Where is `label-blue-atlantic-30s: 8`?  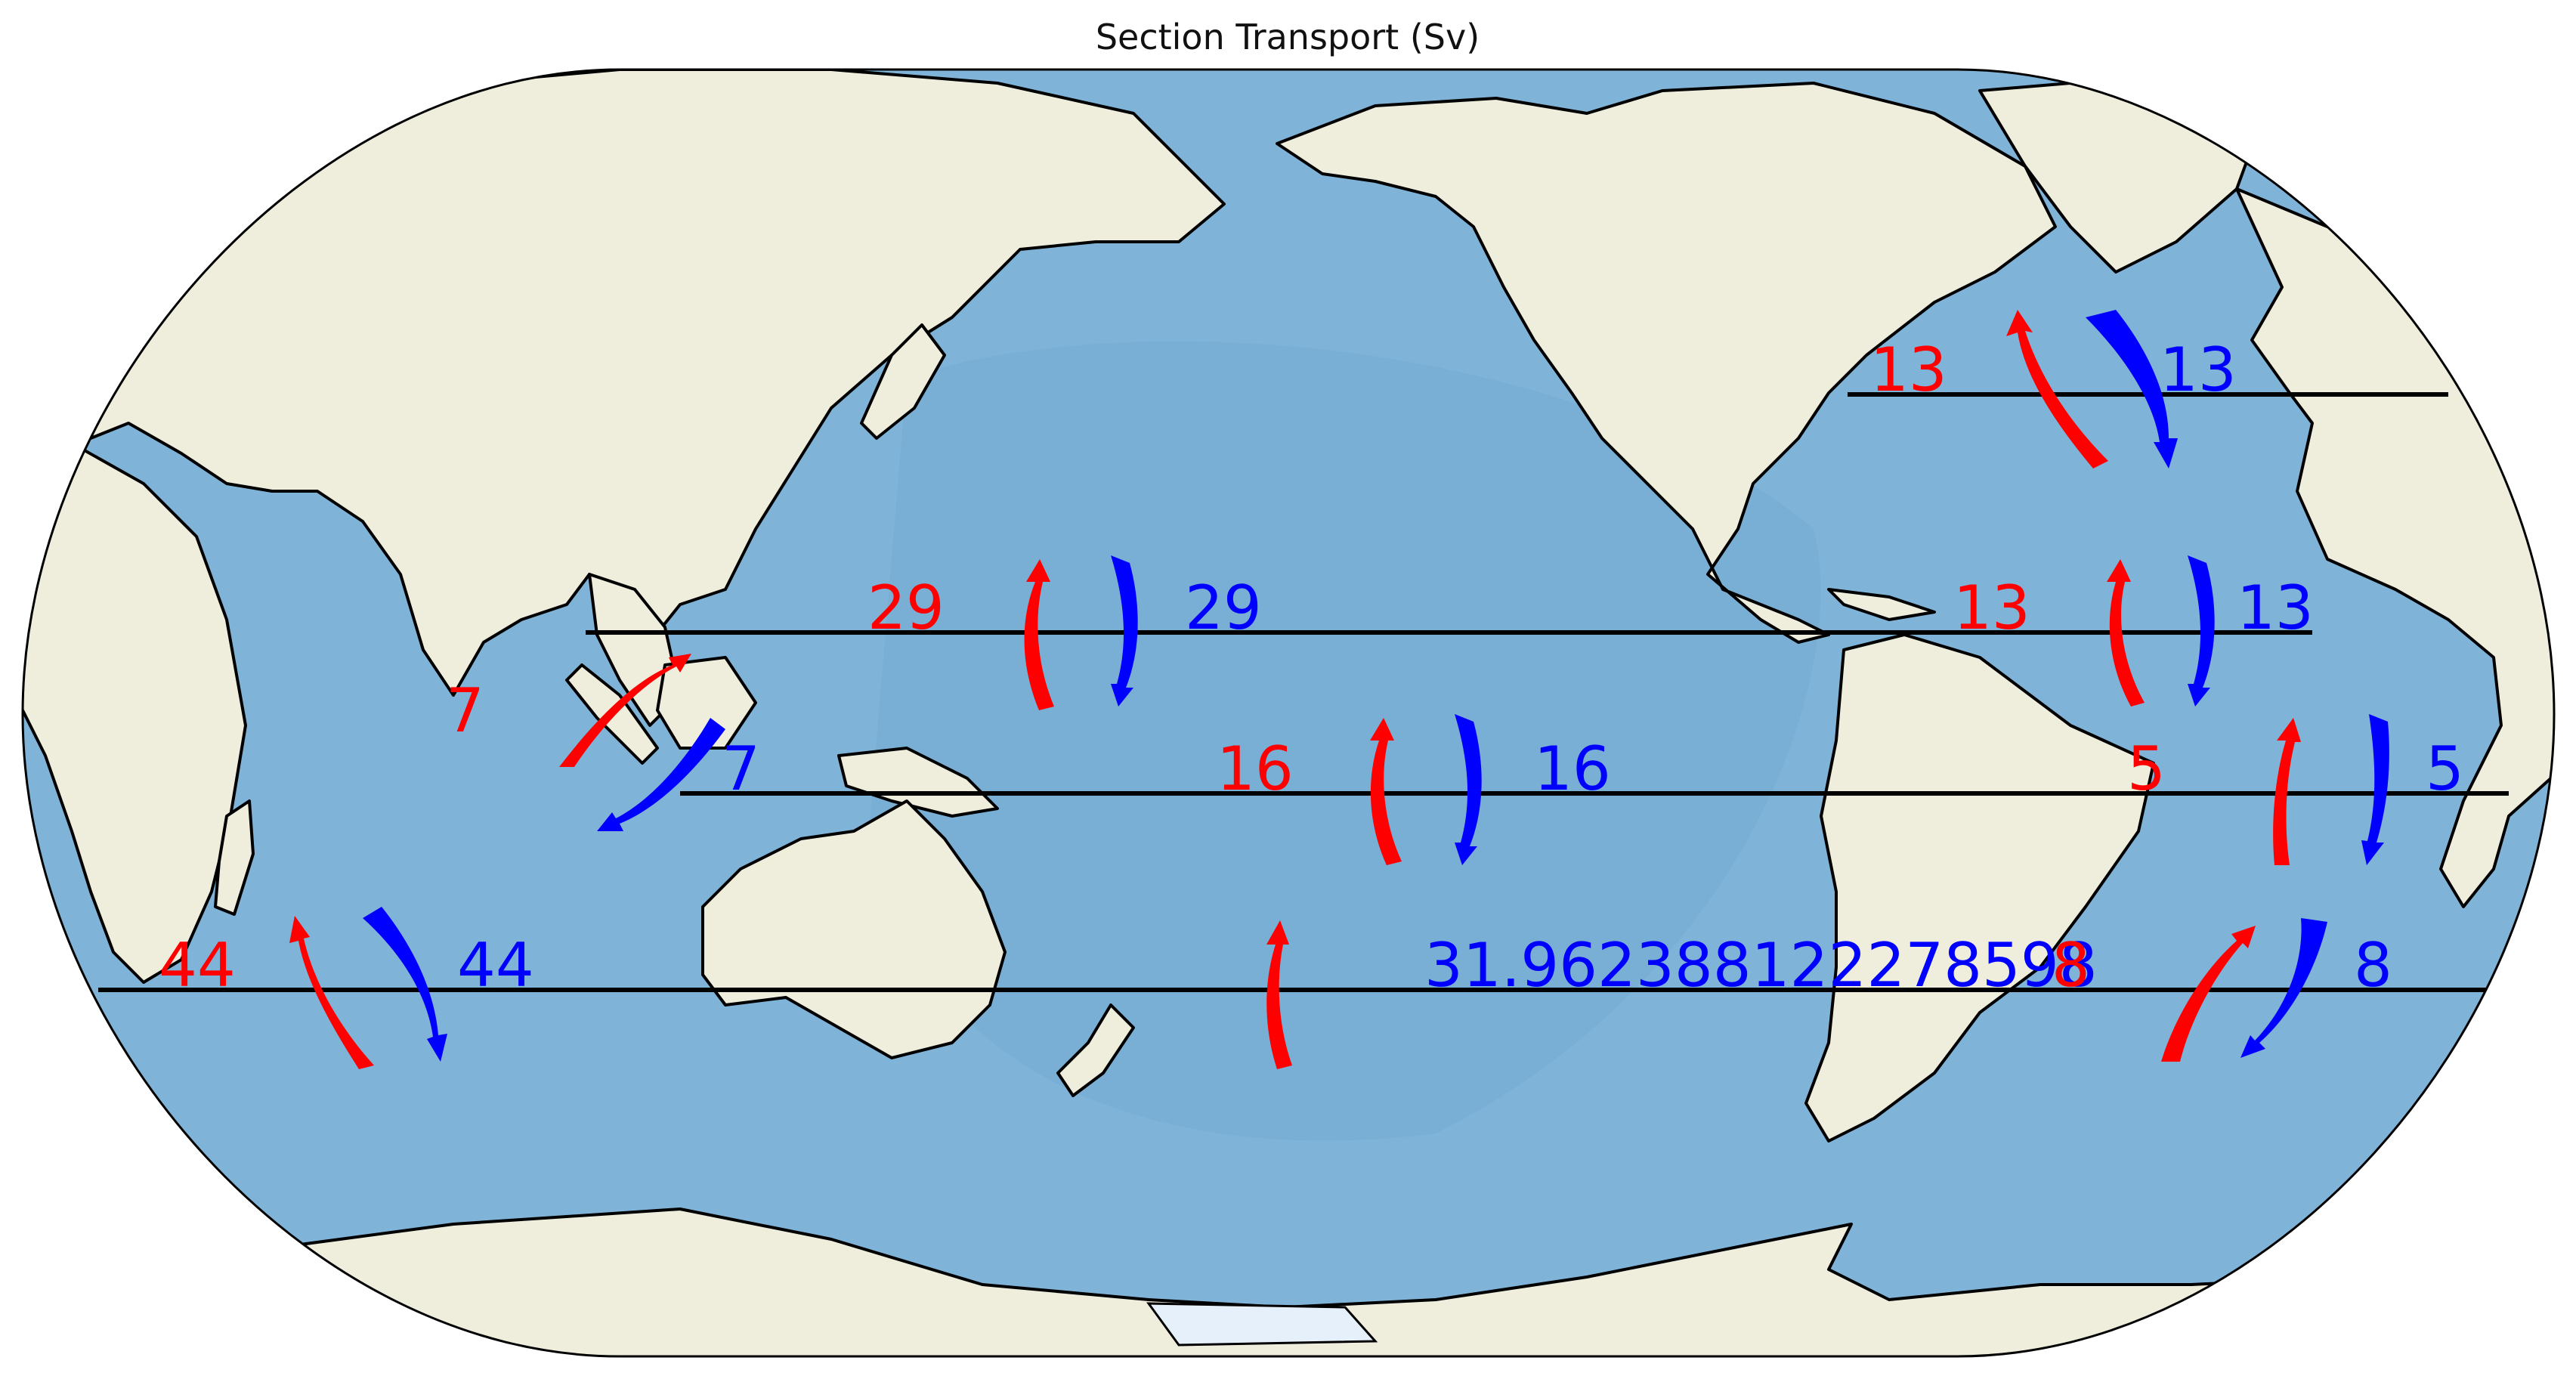
label-blue-atlantic-30s: 8 is located at coordinates (2373, 965).